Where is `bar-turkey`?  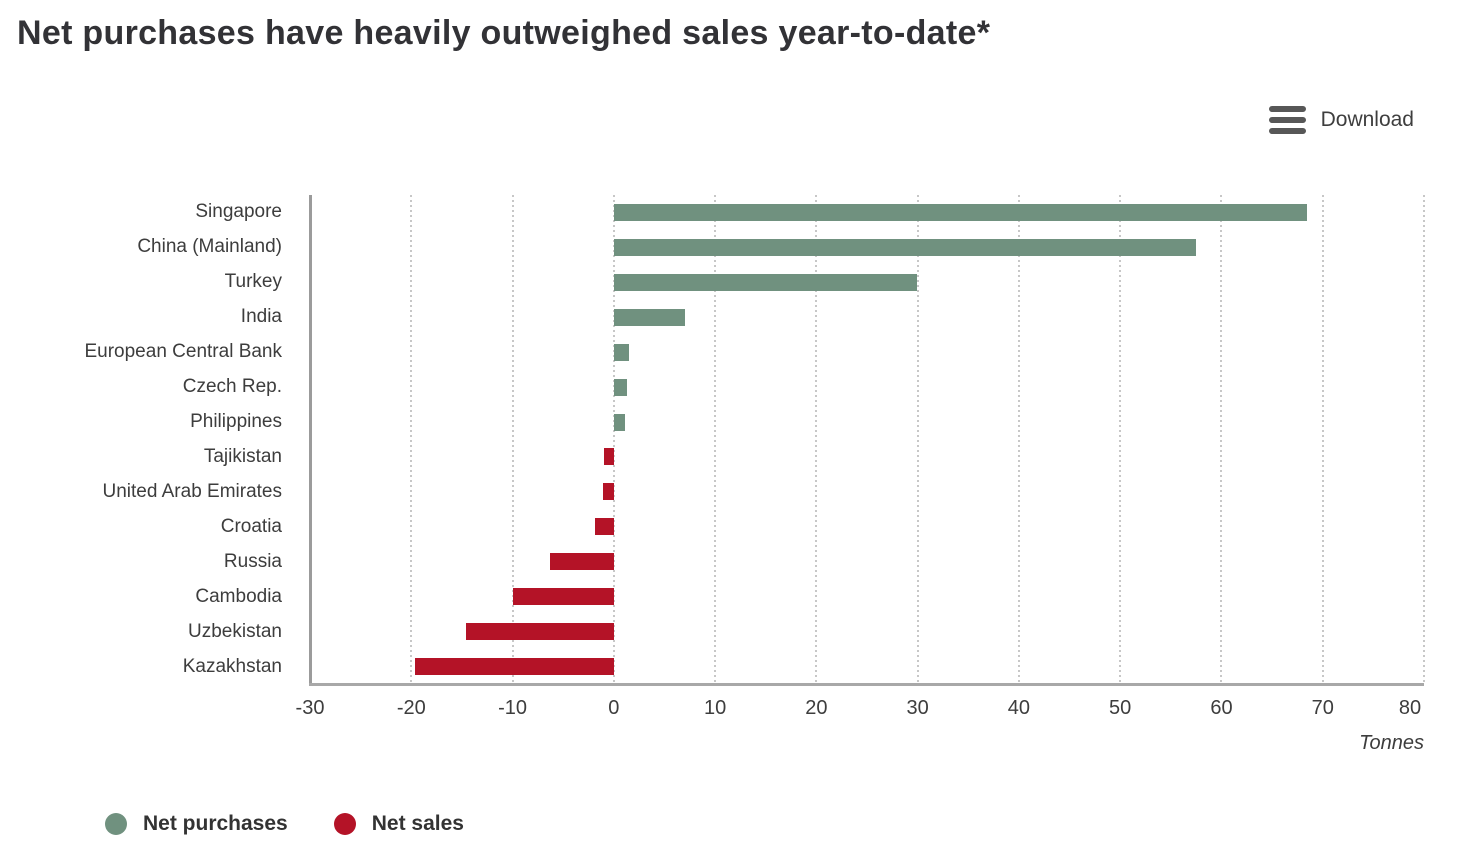 bar-turkey is located at coordinates (765, 282).